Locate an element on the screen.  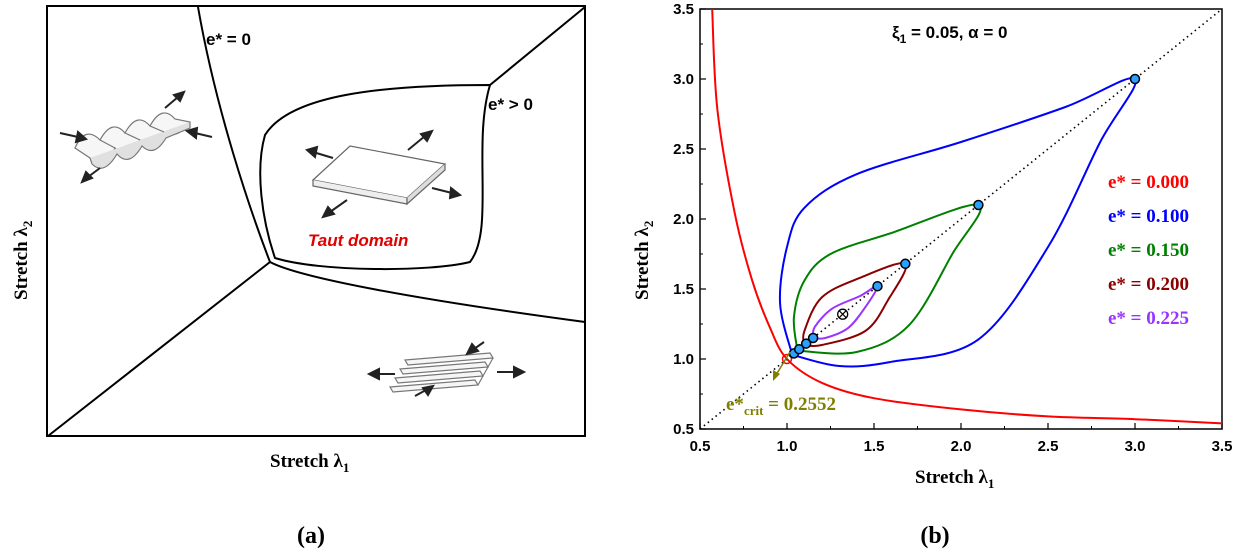
x-tick-label: 3.5 is located at coordinates (1222, 446).